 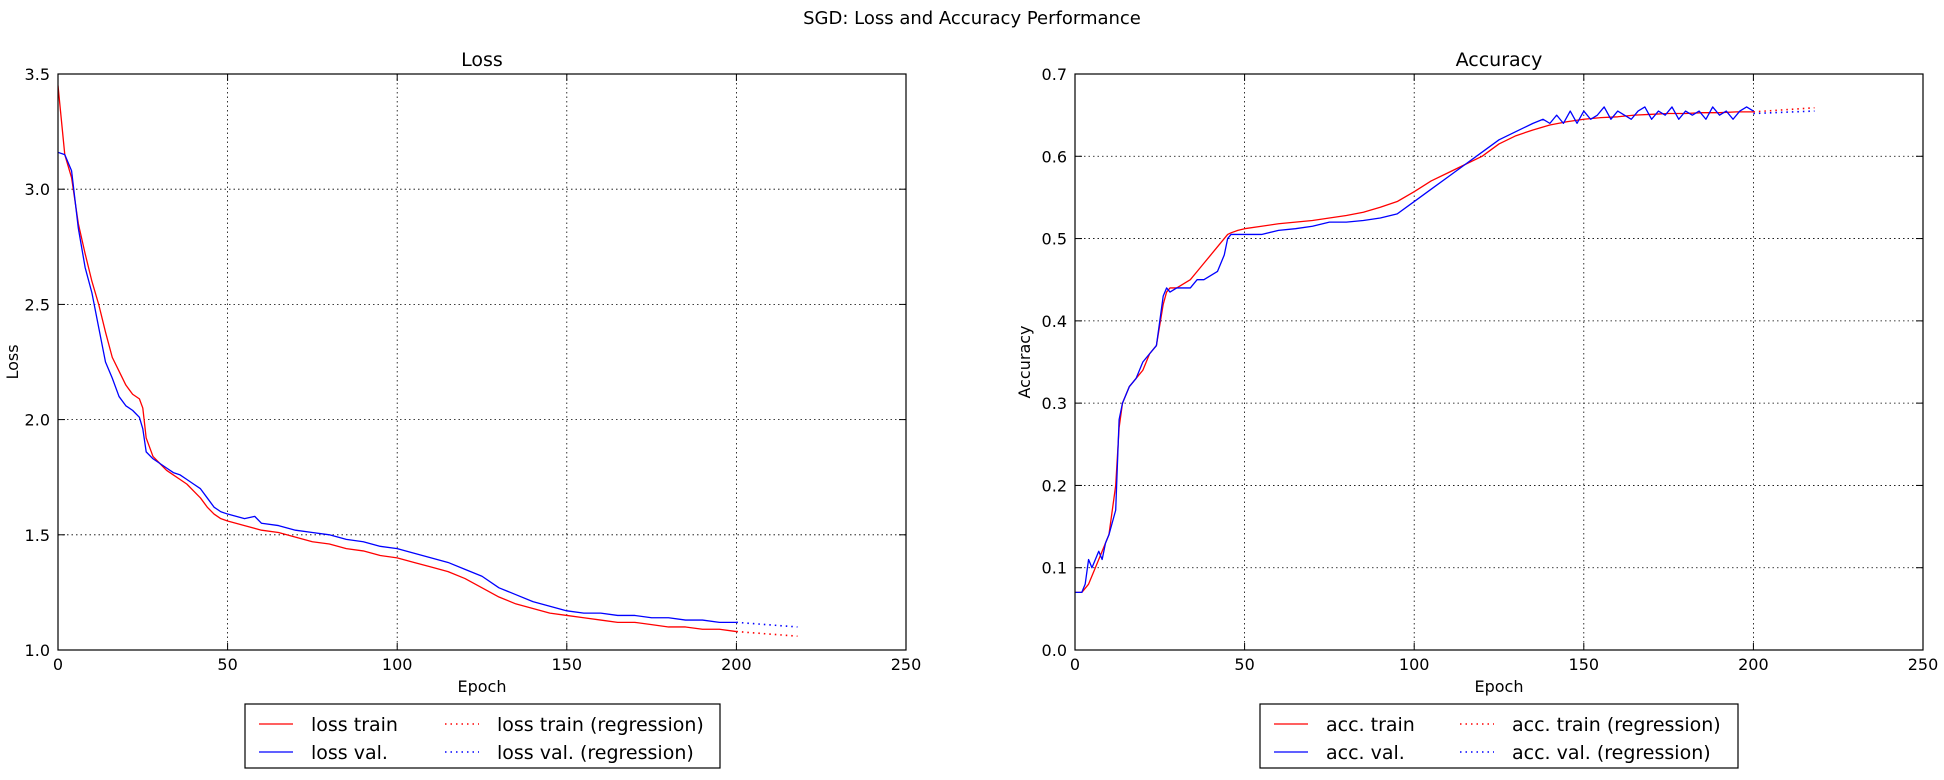 What do you see at coordinates (1054, 156) in the screenshot?
I see `accuracy-ytick-label: 0.6` at bounding box center [1054, 156].